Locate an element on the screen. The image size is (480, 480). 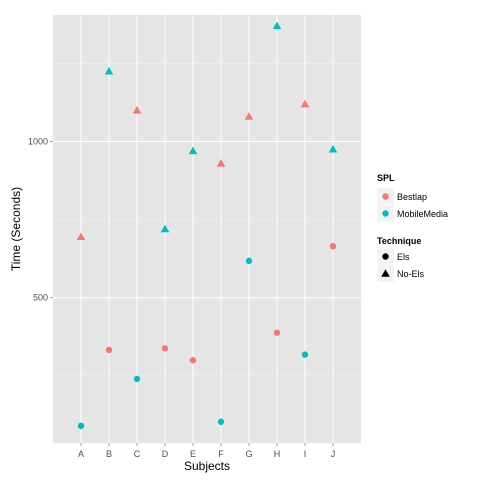
legend-title-technique: Technique is located at coordinates (399, 241).